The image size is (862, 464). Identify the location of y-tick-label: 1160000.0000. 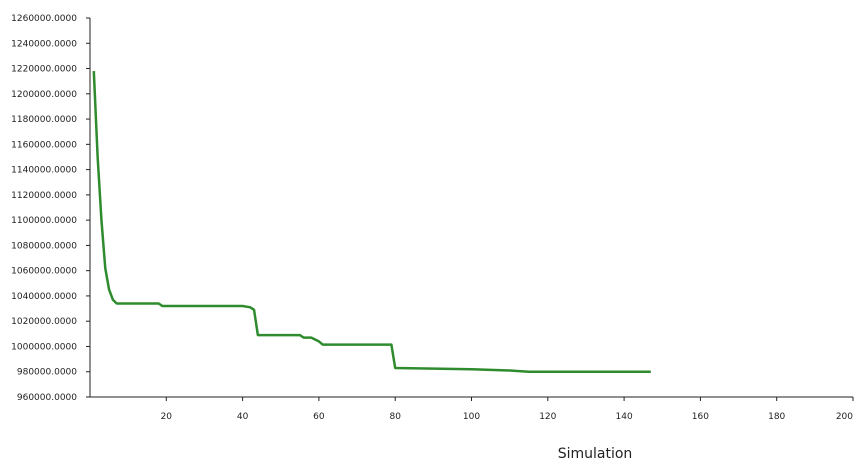
(44, 145).